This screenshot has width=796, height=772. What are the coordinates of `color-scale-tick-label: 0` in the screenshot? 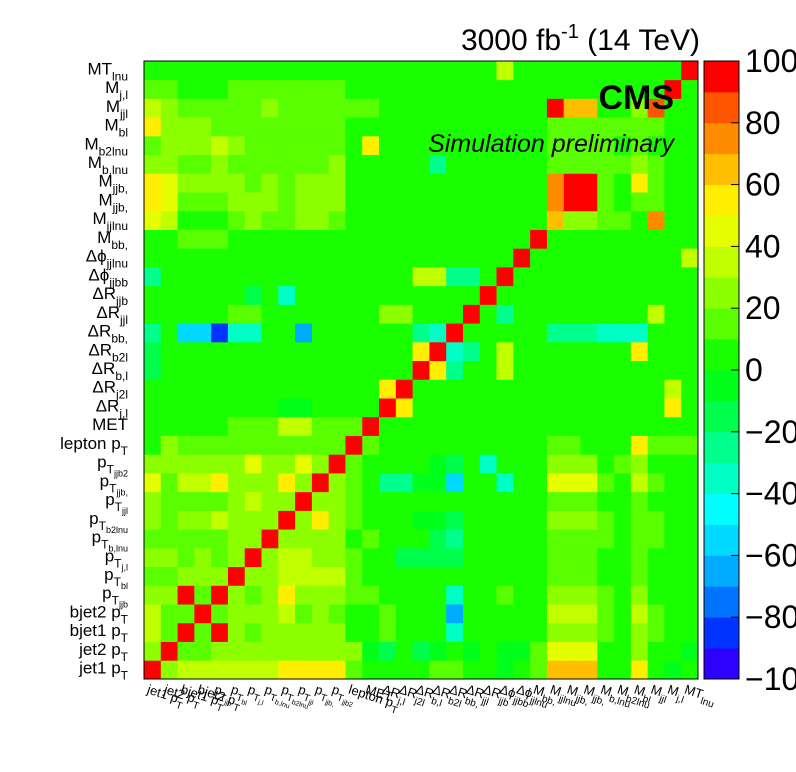 It's located at (754, 370).